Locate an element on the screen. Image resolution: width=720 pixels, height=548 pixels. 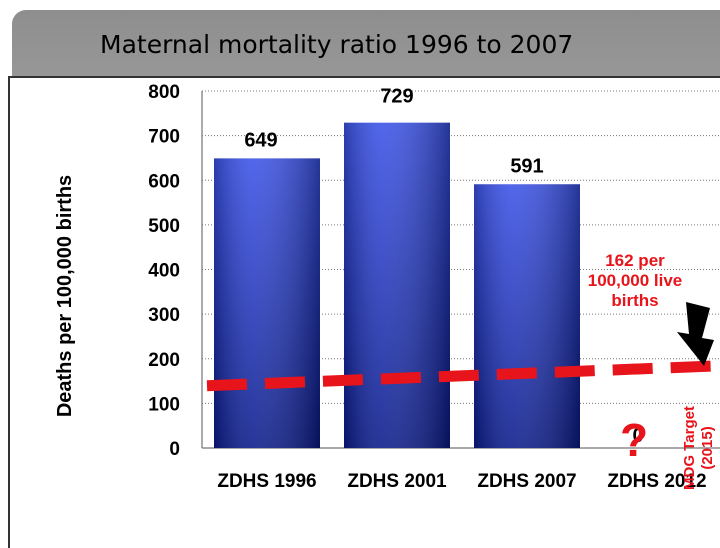
question-mark: ? is located at coordinates (634, 440).